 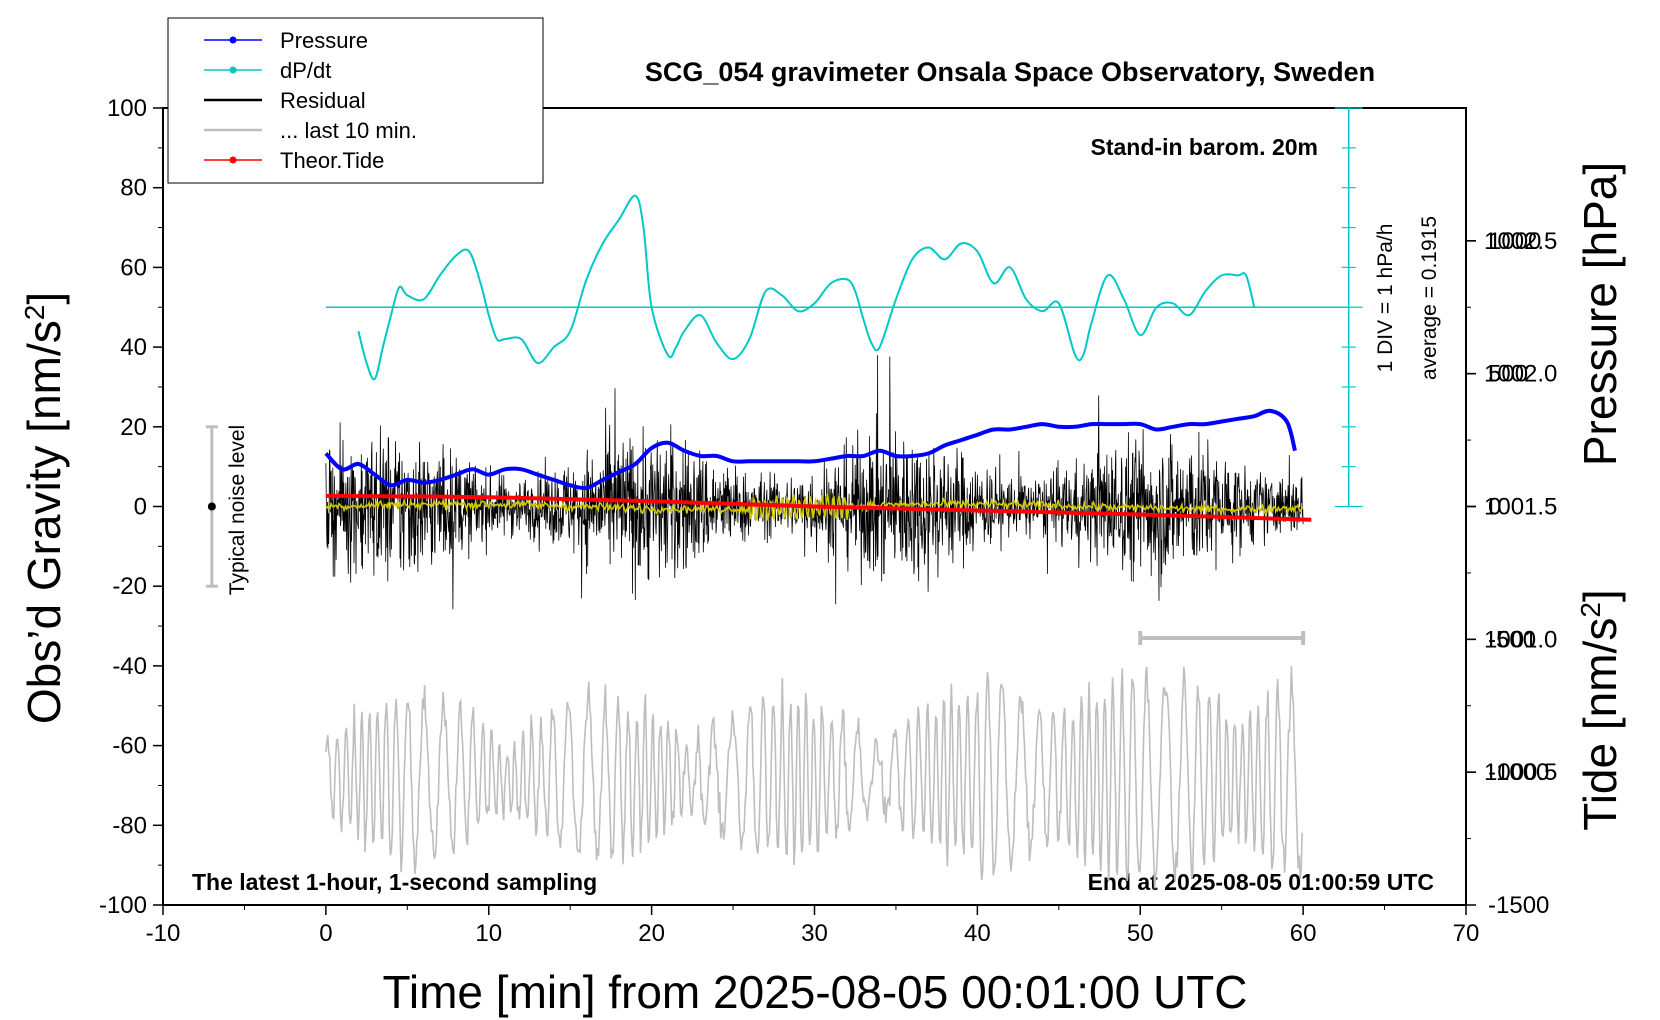 I want to click on dpdt-scale-note: 1 DIV = 1 hPa/h, so click(x=1385, y=298).